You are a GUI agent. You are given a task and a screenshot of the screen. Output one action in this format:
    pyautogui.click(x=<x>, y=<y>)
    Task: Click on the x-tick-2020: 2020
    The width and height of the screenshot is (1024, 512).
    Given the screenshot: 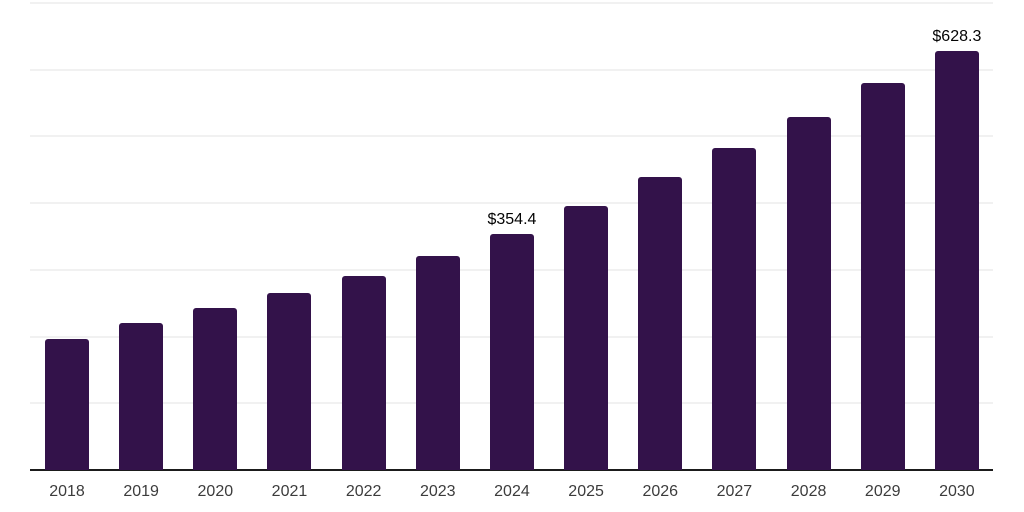 What is the action you would take?
    pyautogui.click(x=215, y=491)
    